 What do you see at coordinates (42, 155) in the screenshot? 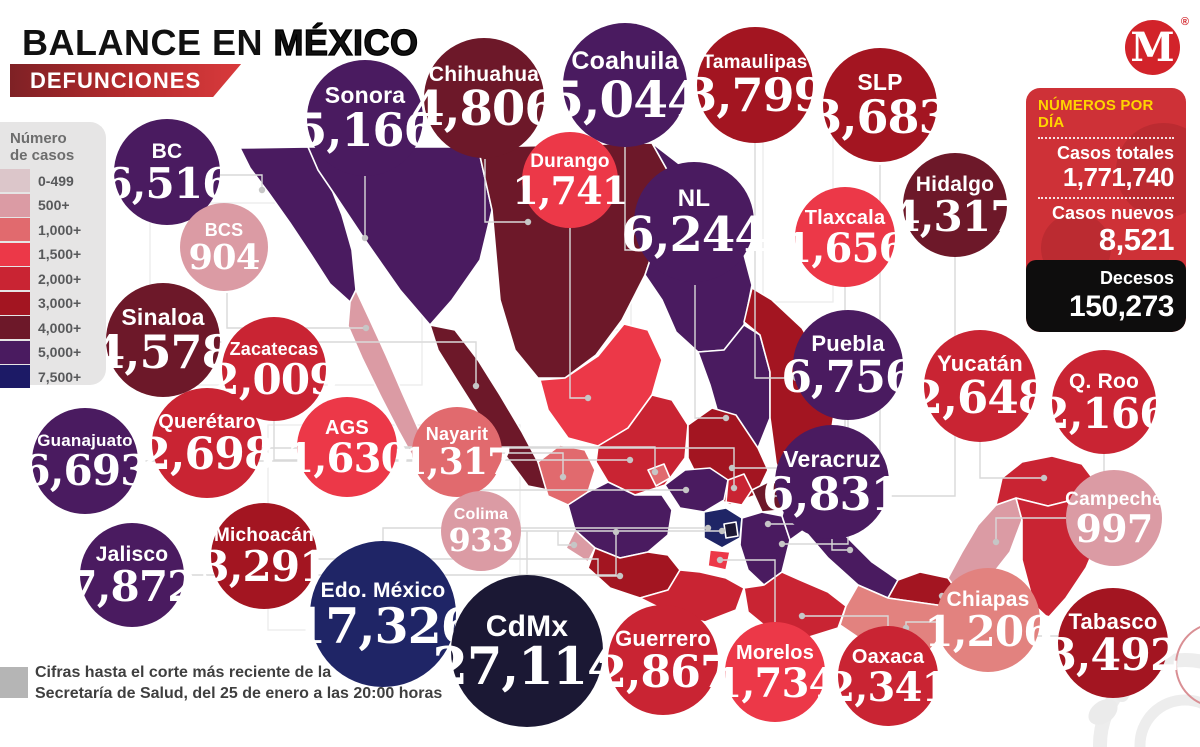
I see `legend-title-line2: de casos` at bounding box center [42, 155].